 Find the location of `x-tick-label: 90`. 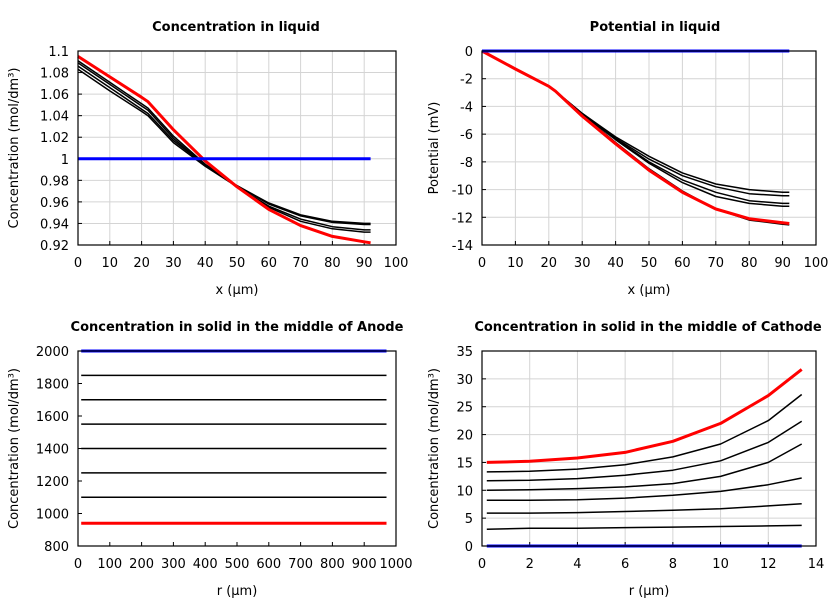

x-tick-label: 90 is located at coordinates (364, 263).